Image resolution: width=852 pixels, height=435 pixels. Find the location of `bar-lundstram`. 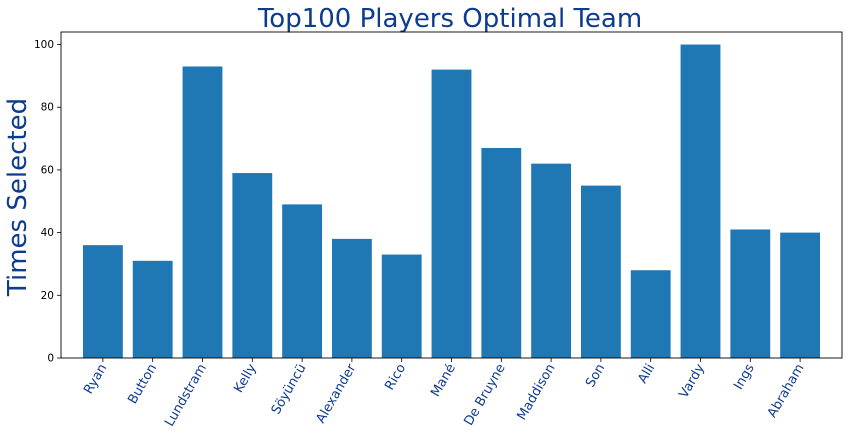

bar-lundstram is located at coordinates (202, 212).